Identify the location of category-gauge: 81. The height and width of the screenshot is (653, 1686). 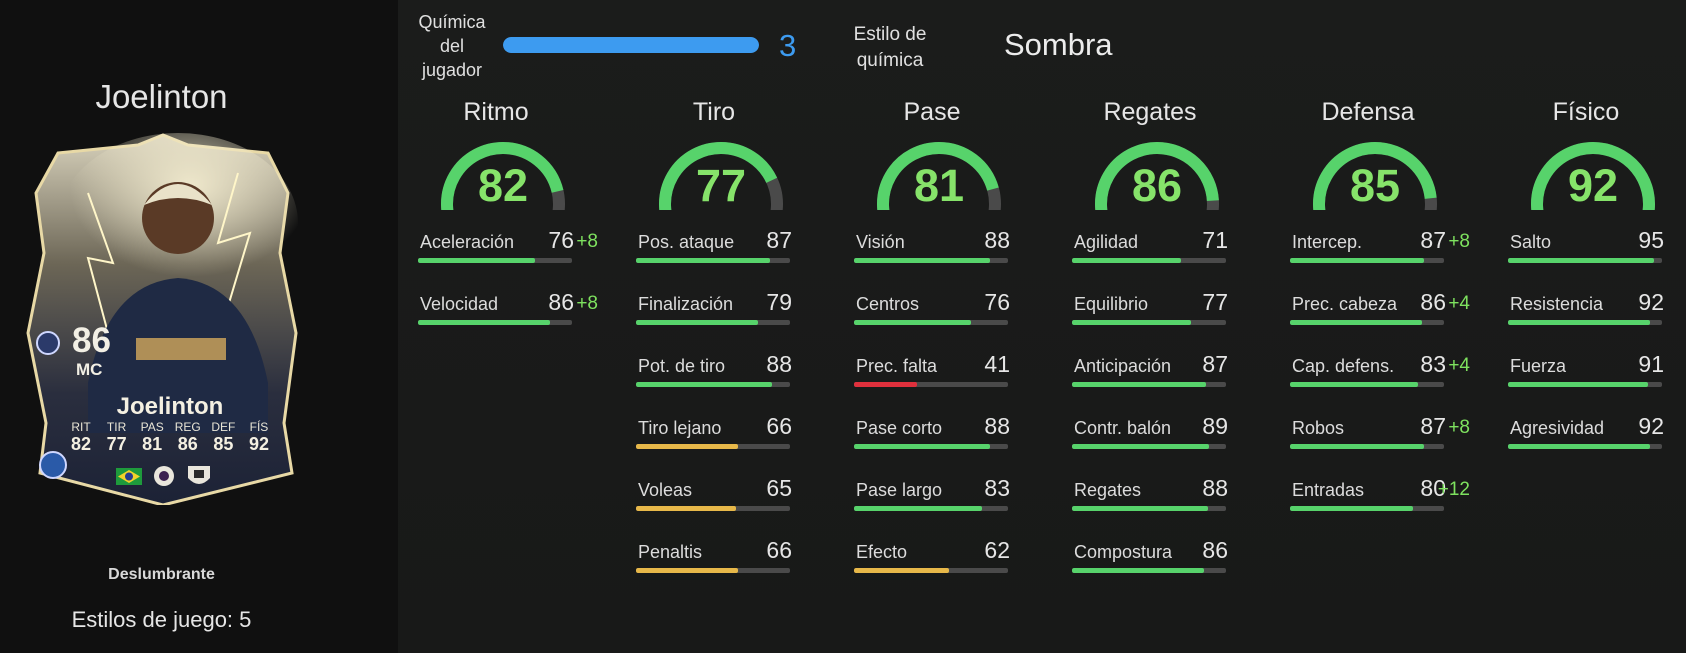
(939, 174).